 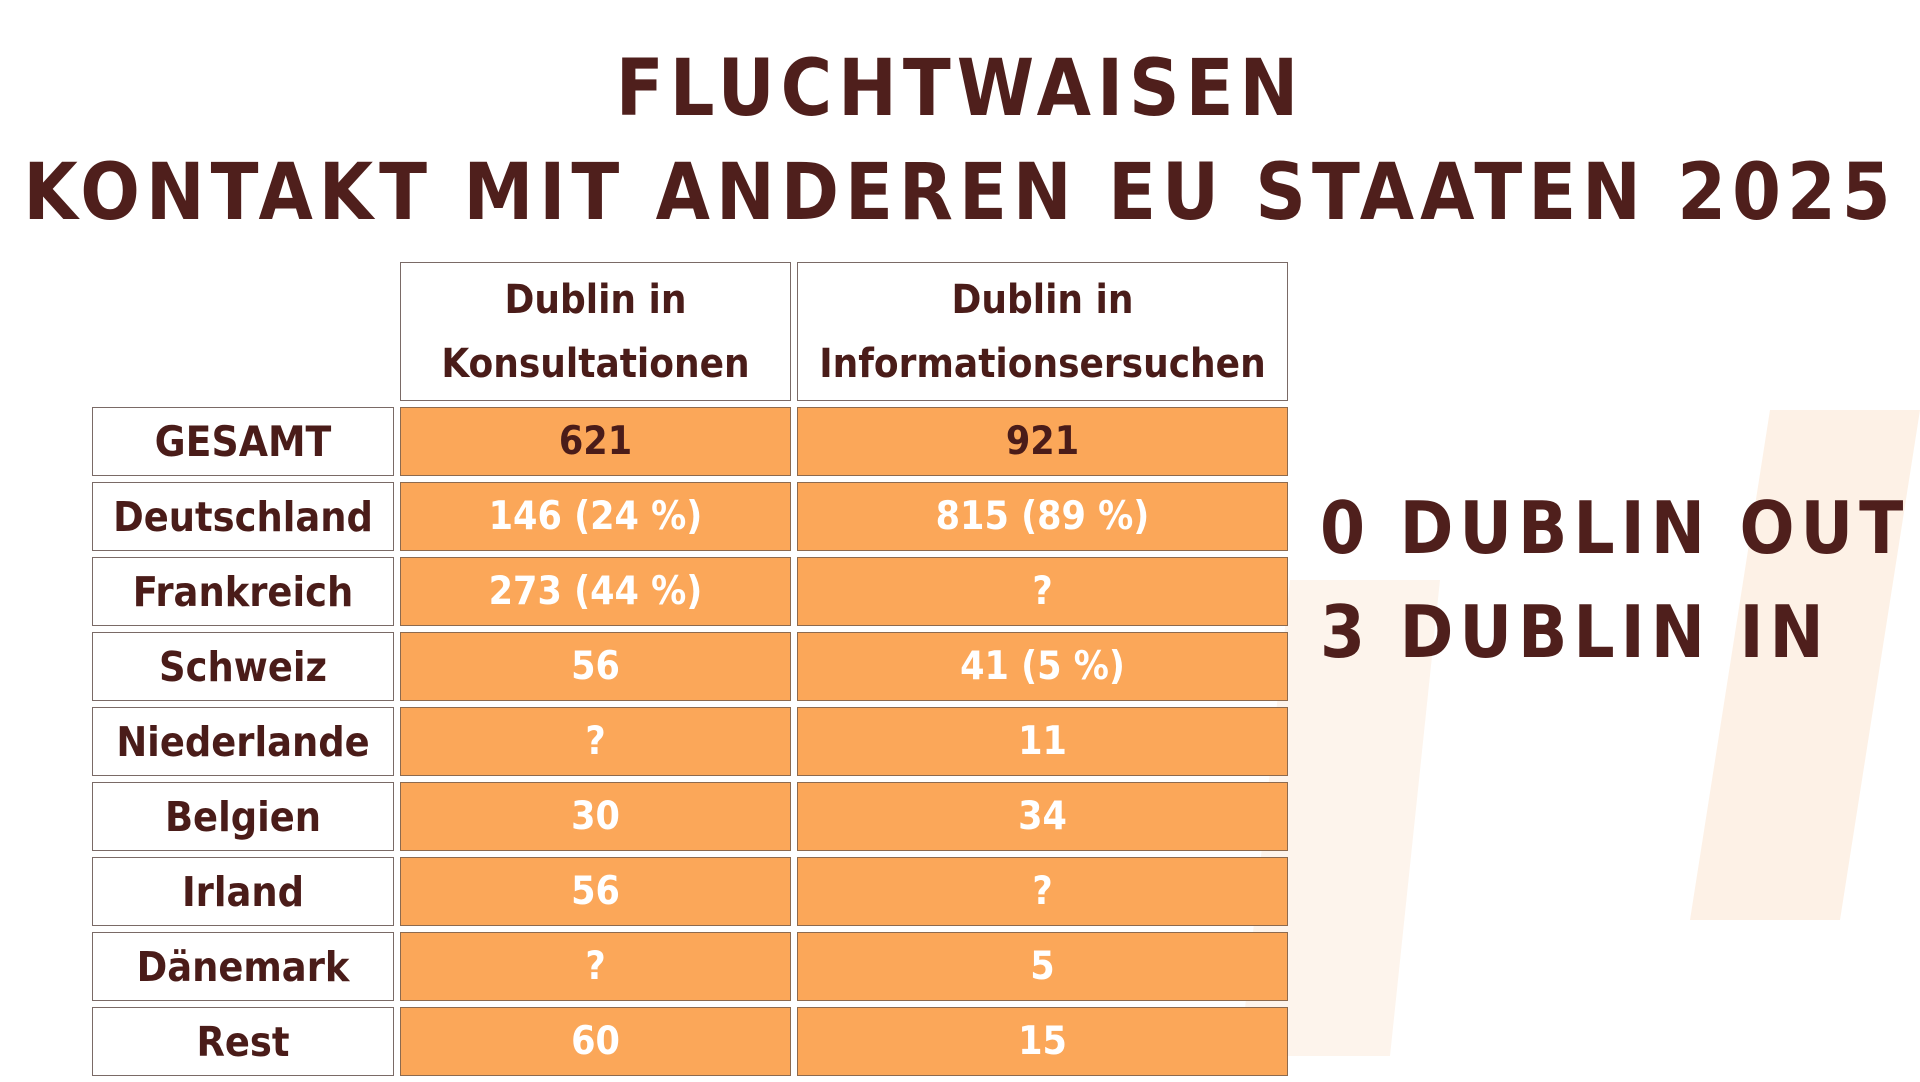 I want to click on dublin-in-note: 3 DUBLIN IN, so click(x=1575, y=632).